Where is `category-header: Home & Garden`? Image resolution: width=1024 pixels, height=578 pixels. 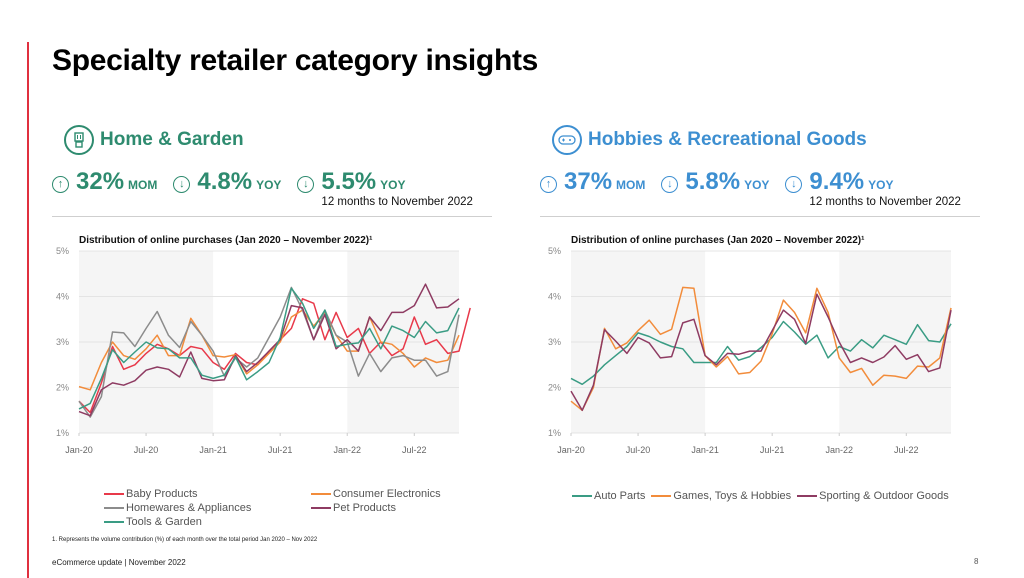
category-header: Home & Garden is located at coordinates (272, 140).